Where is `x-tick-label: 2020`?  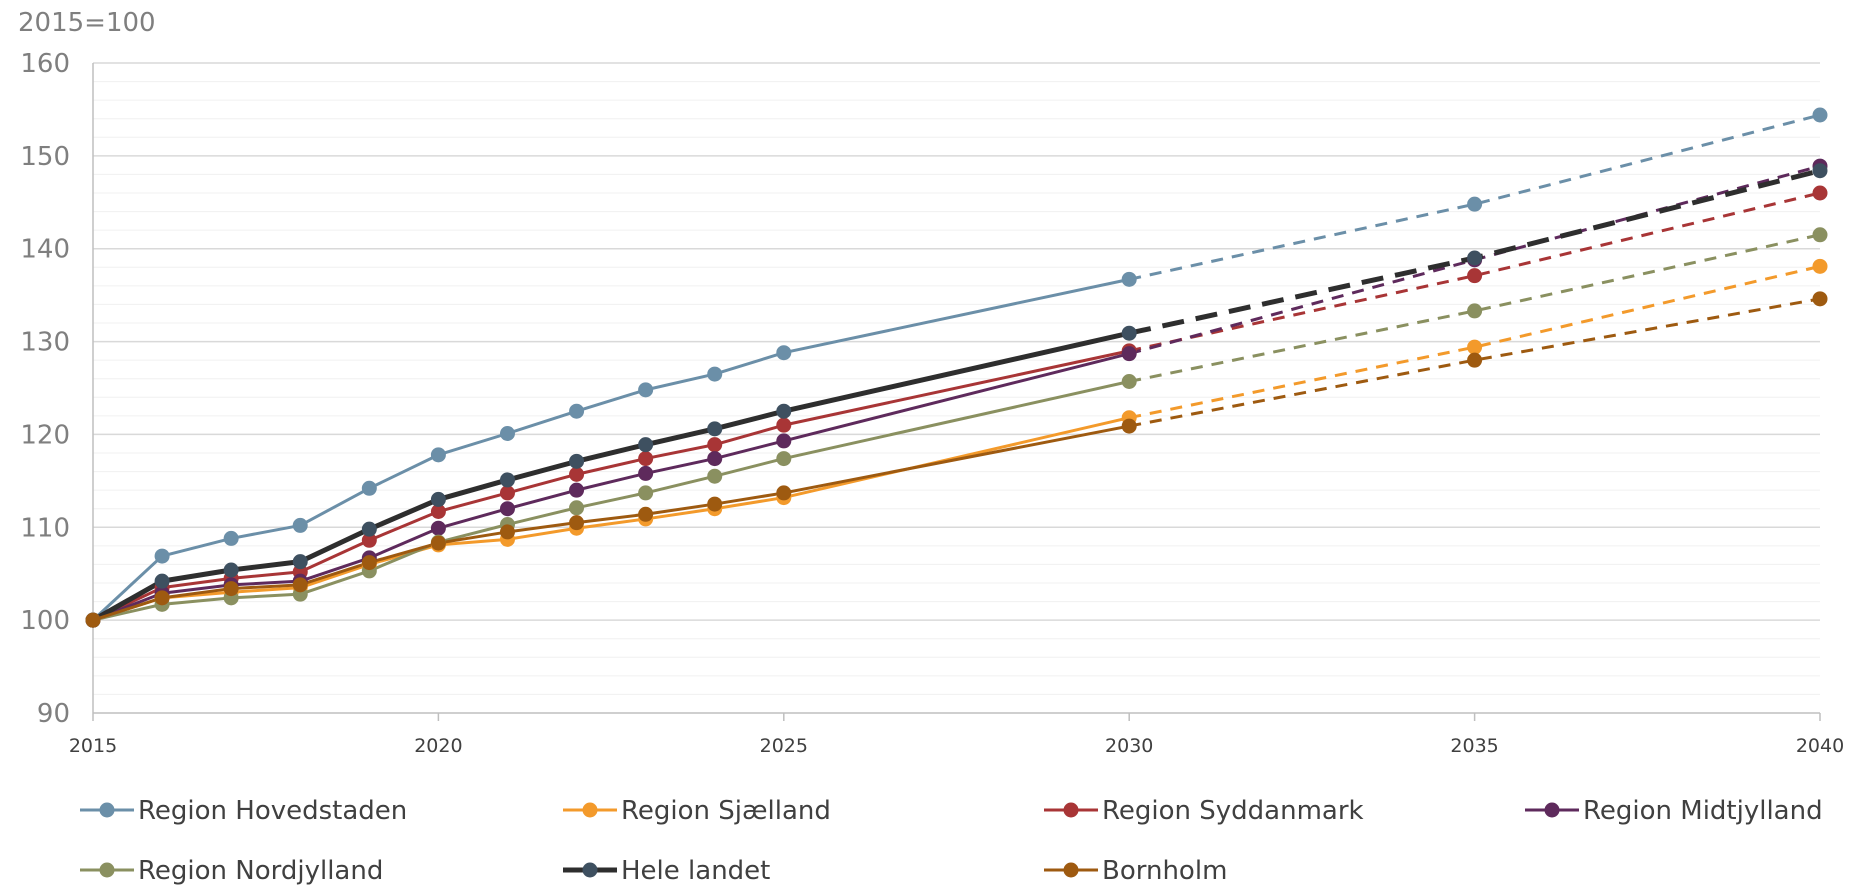
x-tick-label: 2020 is located at coordinates (438, 746).